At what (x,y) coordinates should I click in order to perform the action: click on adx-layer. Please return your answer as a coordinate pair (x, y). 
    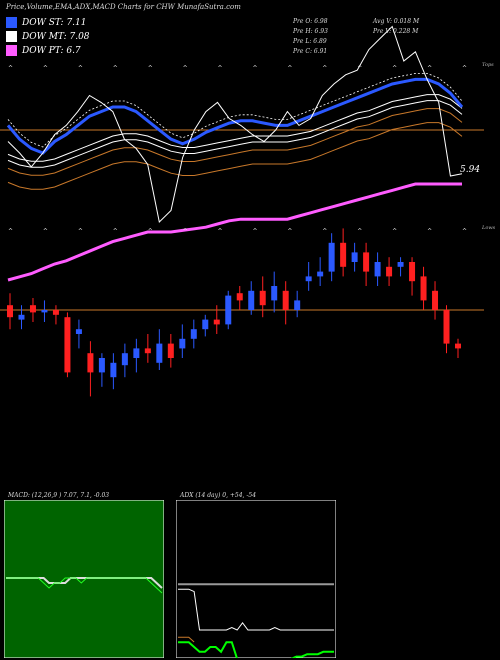
    Looking at the image, I should click on (256, 620).